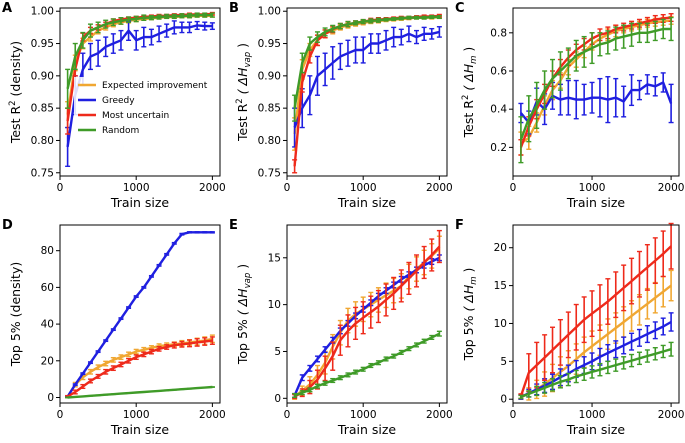 This screenshot has height=443, width=685. Describe the element at coordinates (498, 110) in the screenshot. I see `y-tick-label: 0.4` at that location.